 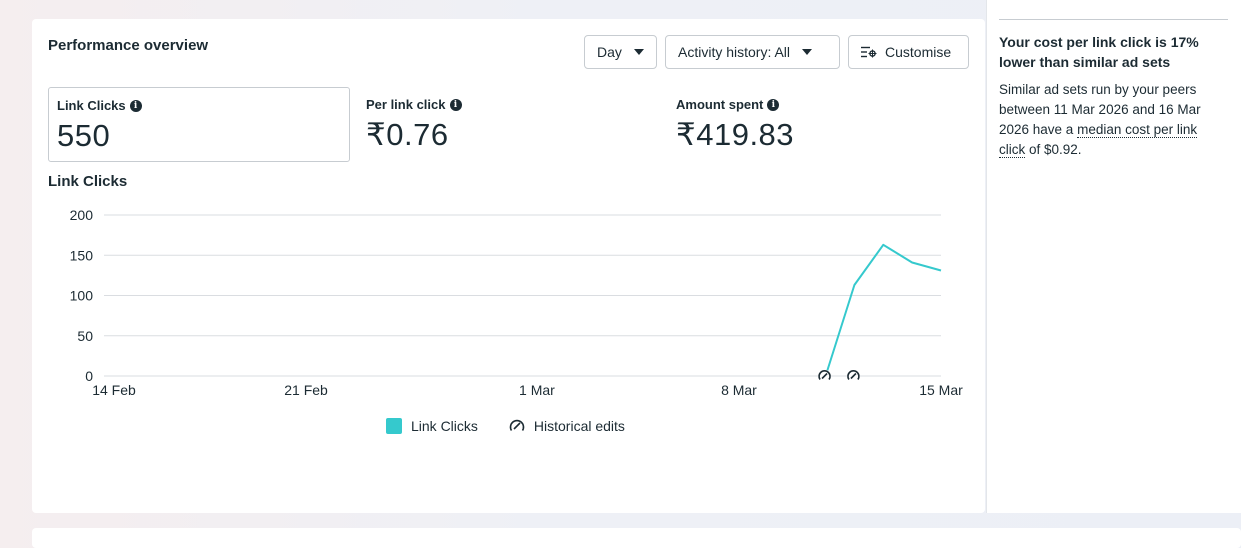 I want to click on x-tick-label: 1 Mar, so click(x=537, y=390).